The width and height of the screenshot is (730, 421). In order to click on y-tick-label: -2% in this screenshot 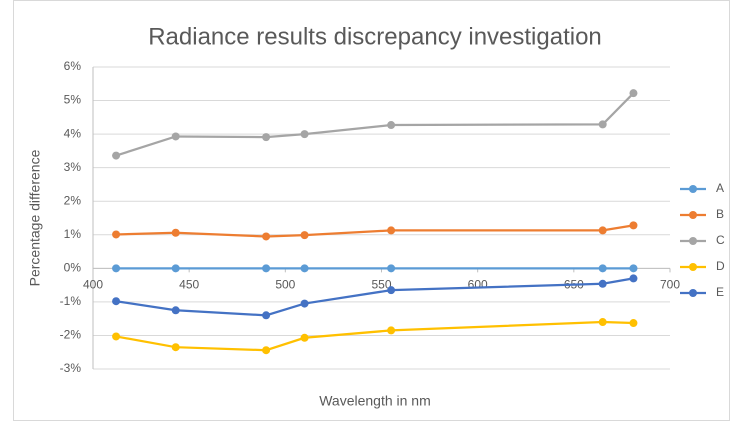, I will do `click(71, 335)`.